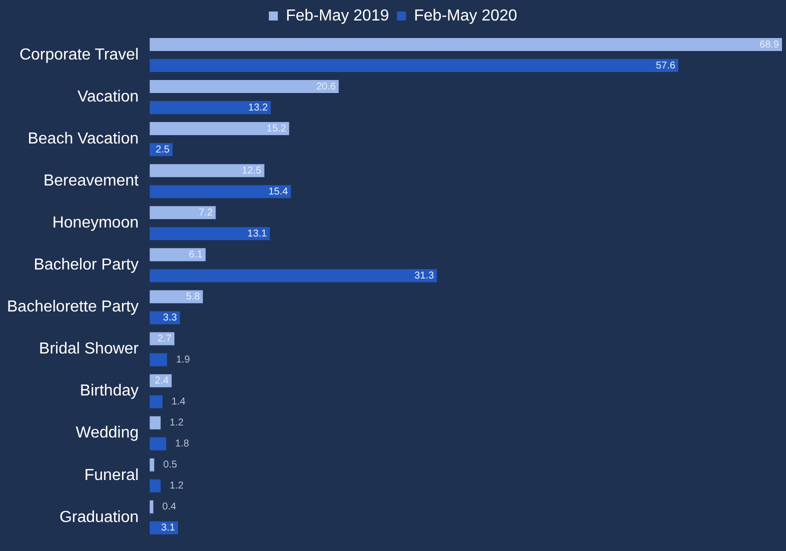  What do you see at coordinates (95, 223) in the screenshot?
I see `y-tick-label: Honeymoon` at bounding box center [95, 223].